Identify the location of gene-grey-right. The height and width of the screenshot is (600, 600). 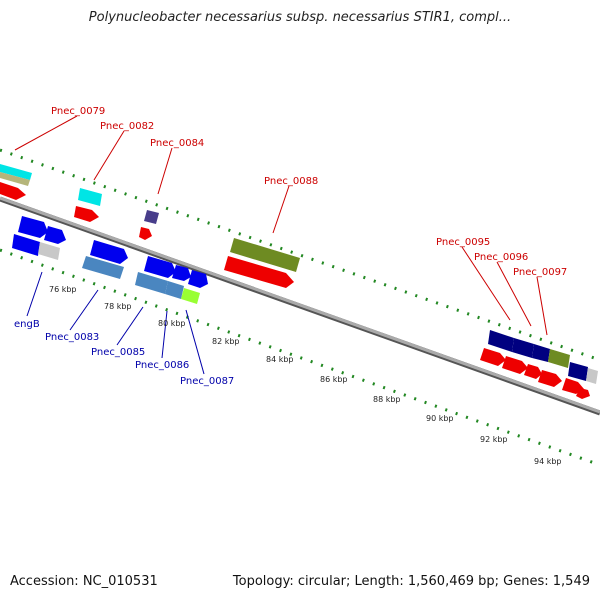
(592, 376).